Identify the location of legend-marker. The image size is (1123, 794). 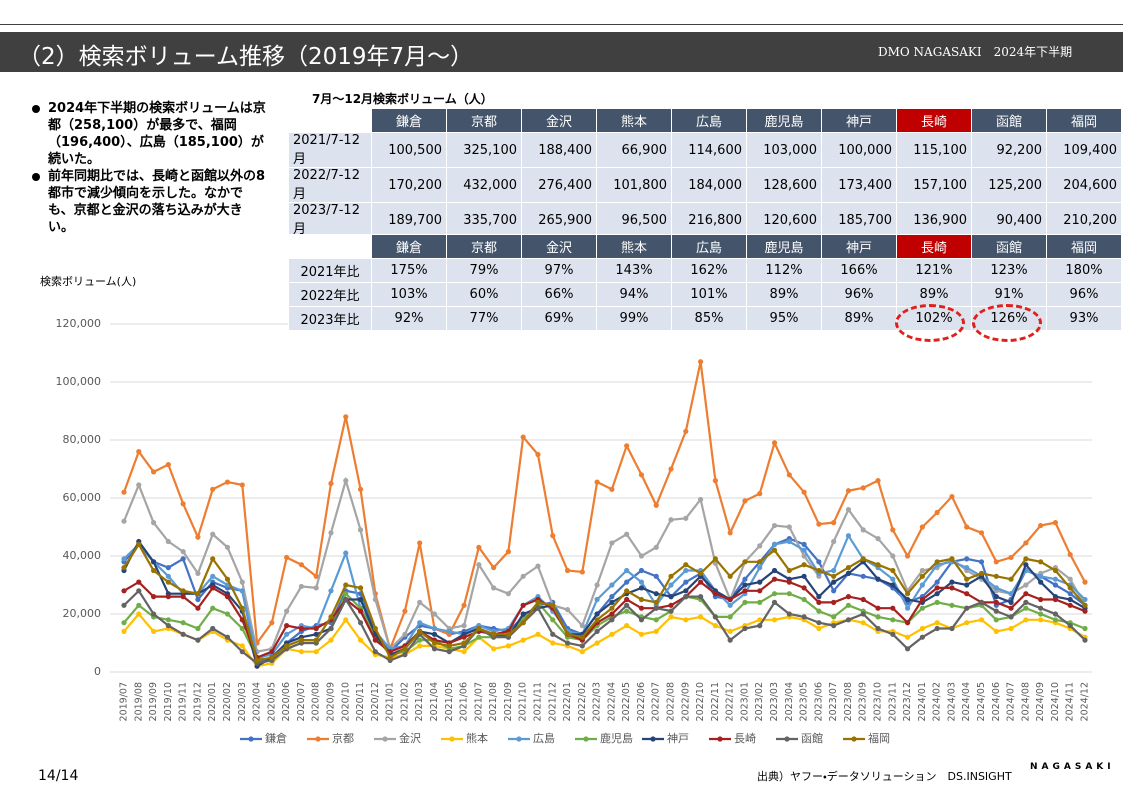
(586, 739).